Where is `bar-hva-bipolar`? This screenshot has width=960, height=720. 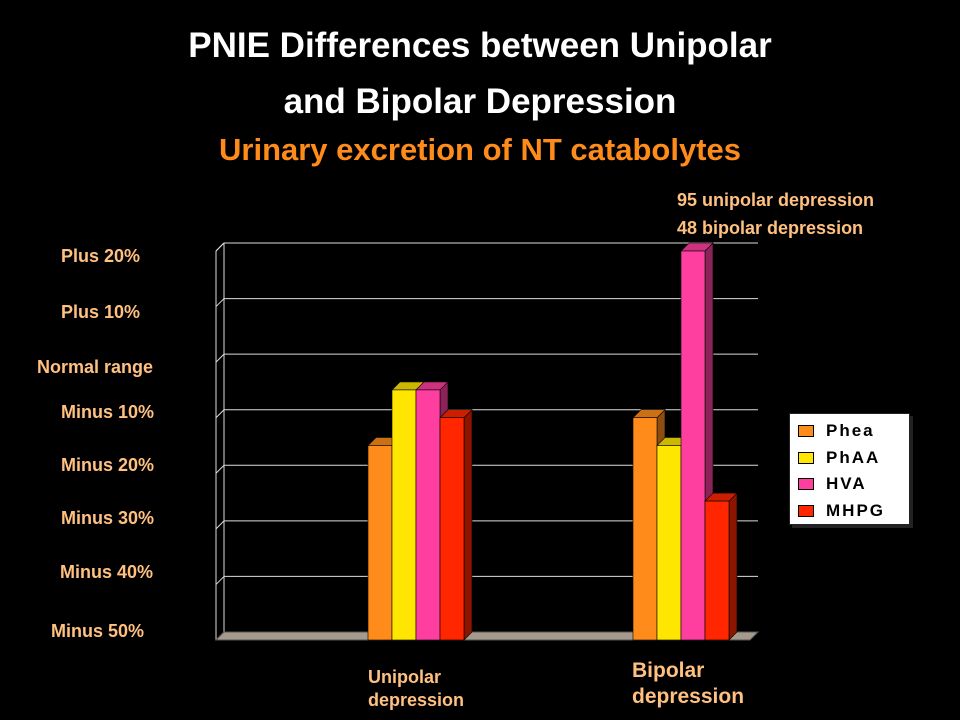
bar-hva-bipolar is located at coordinates (693, 445).